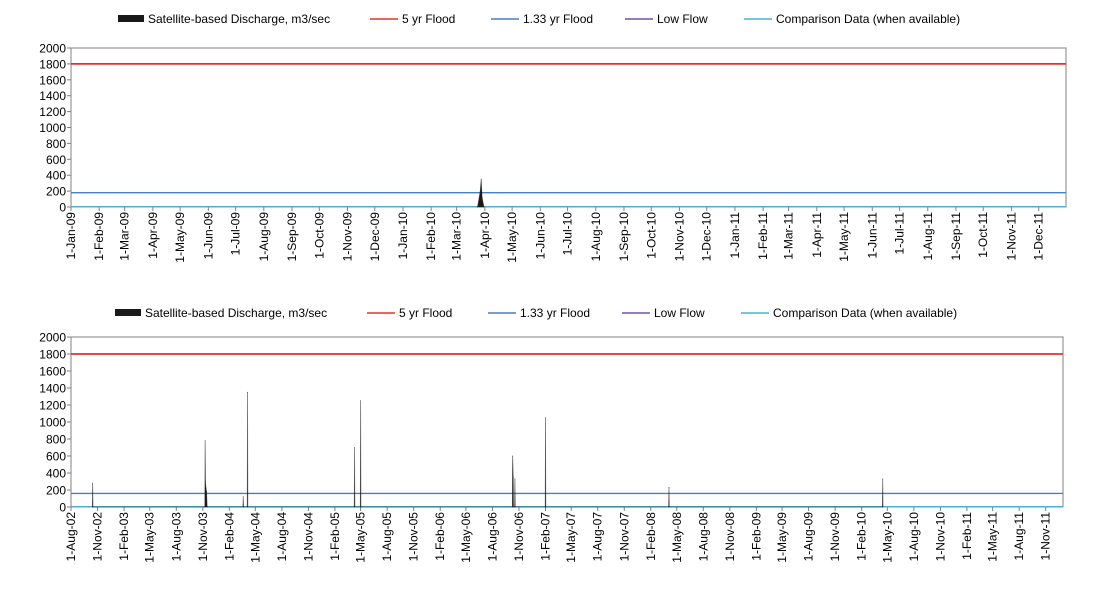  I want to click on x-tick-label: 1-Aug-10, so click(596, 237).